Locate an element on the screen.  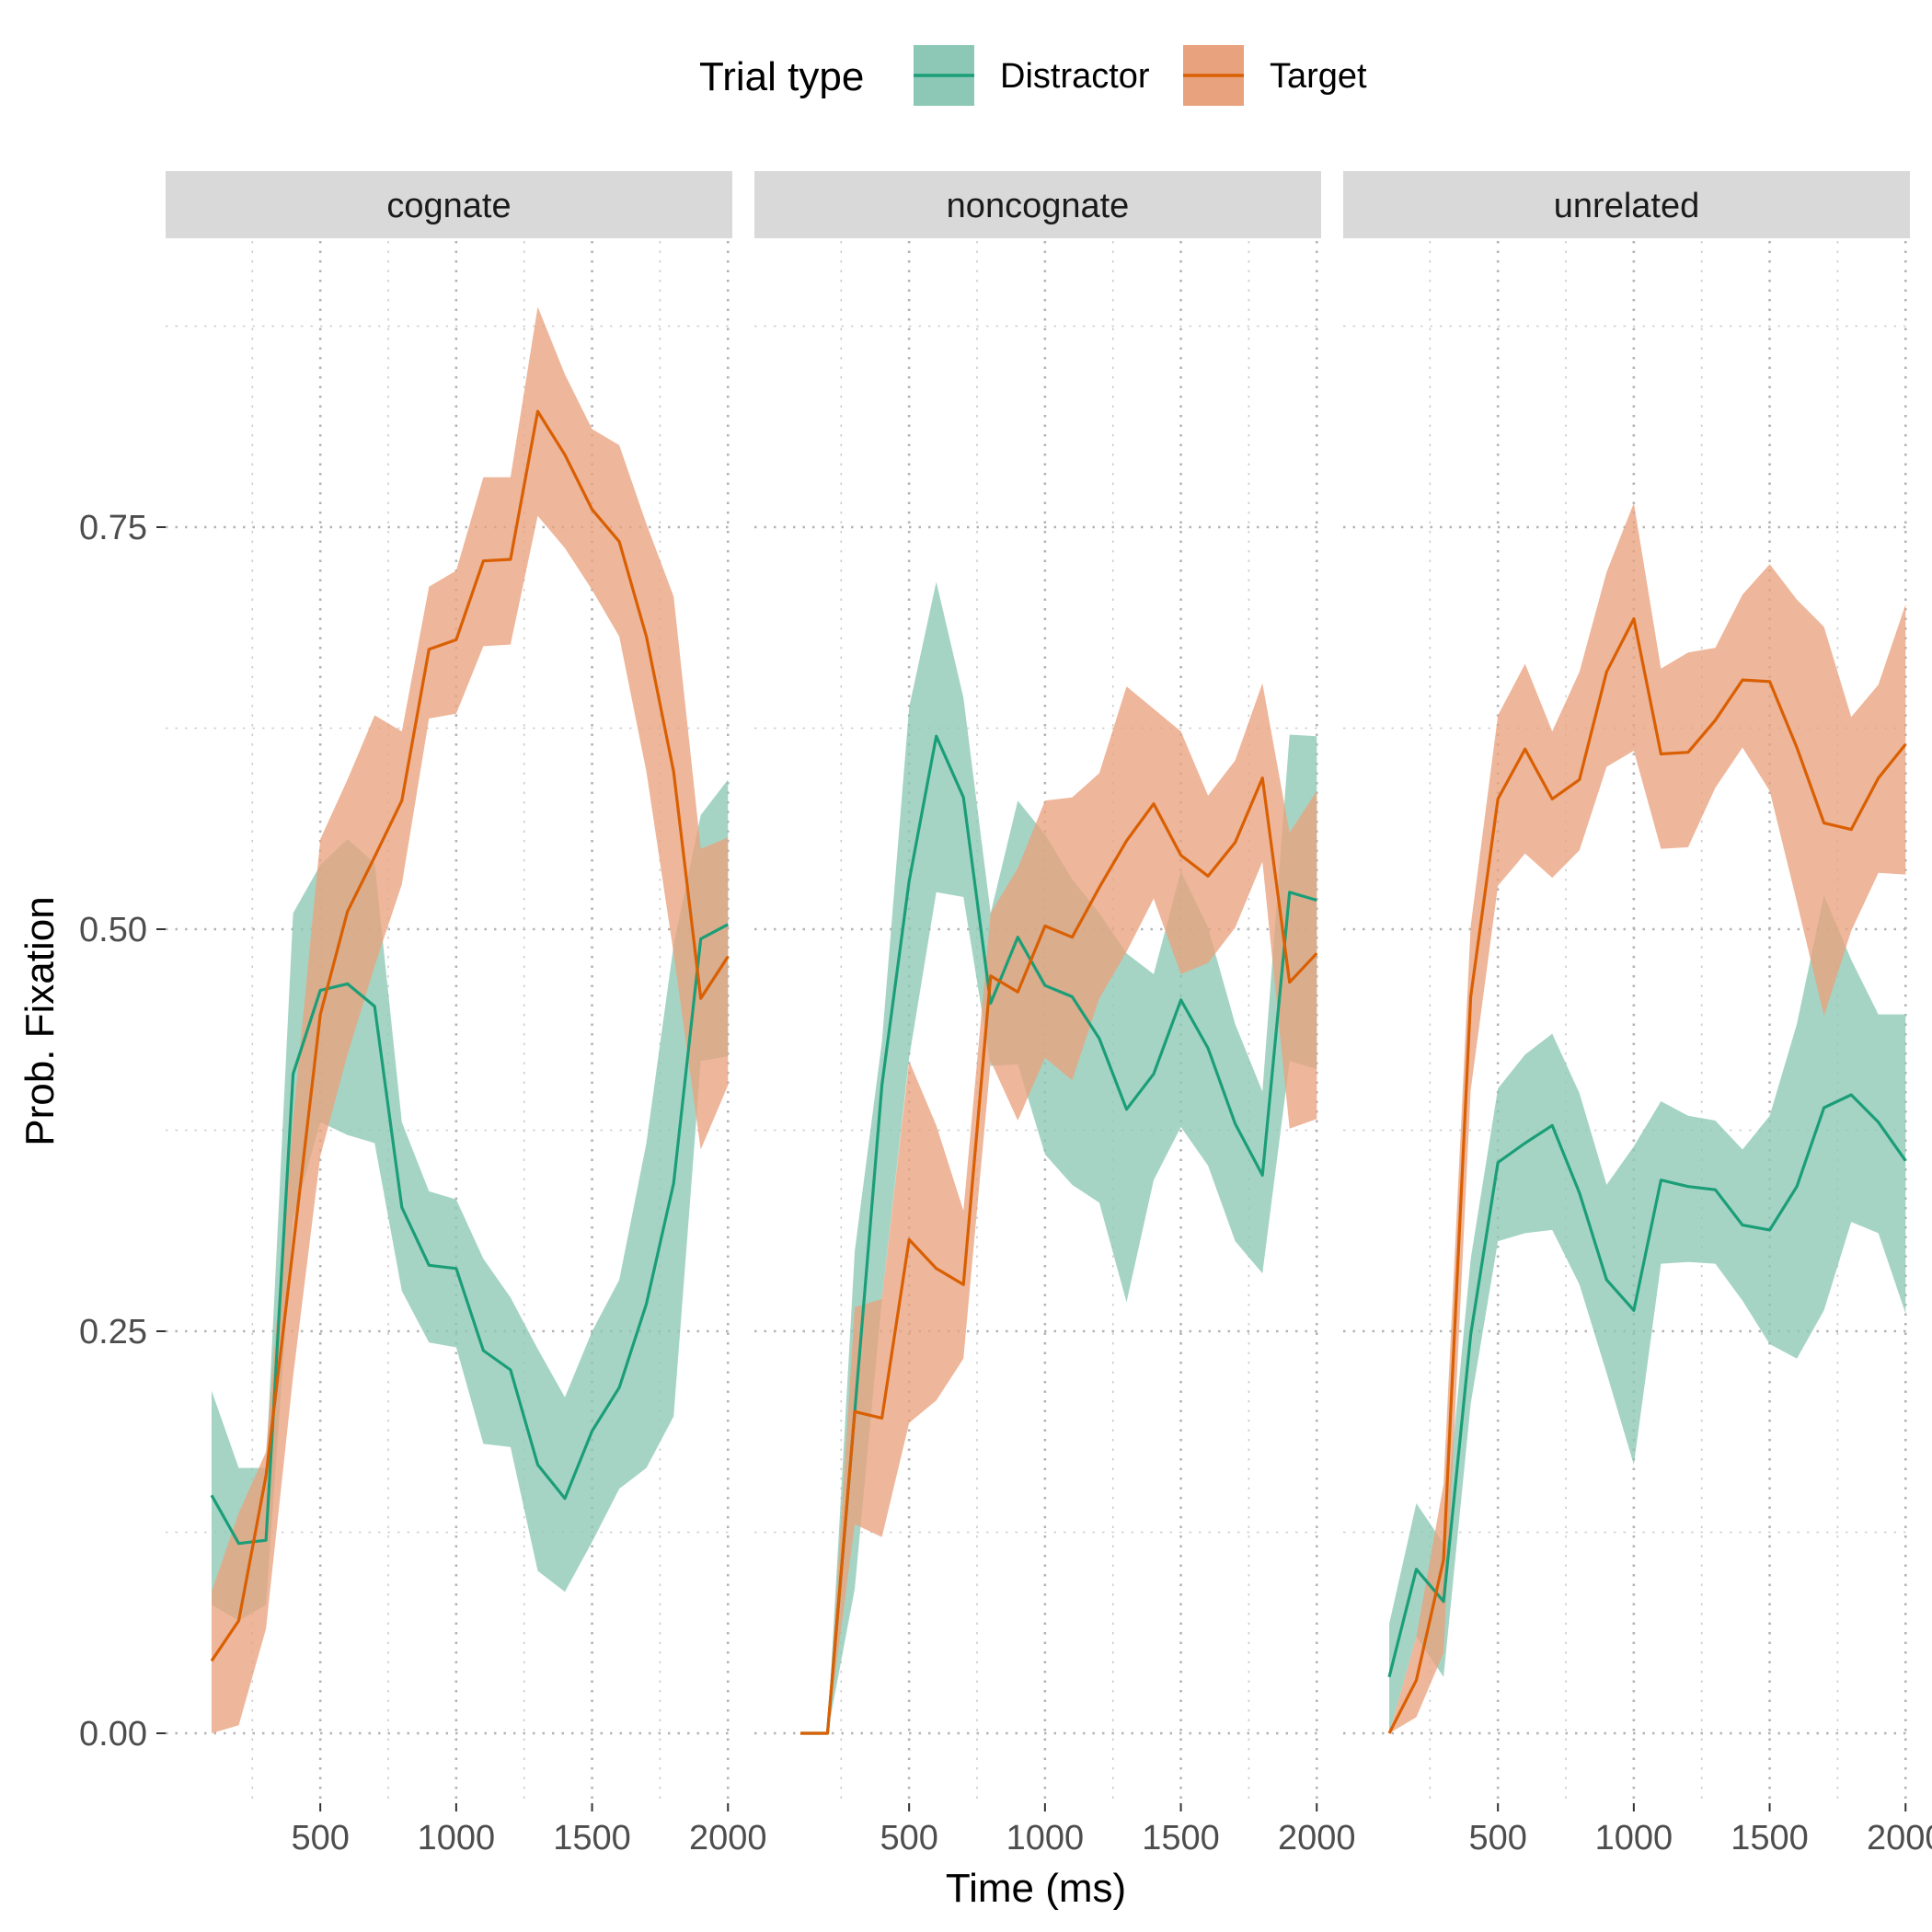
legend-label-target: Target is located at coordinates (1318, 76).